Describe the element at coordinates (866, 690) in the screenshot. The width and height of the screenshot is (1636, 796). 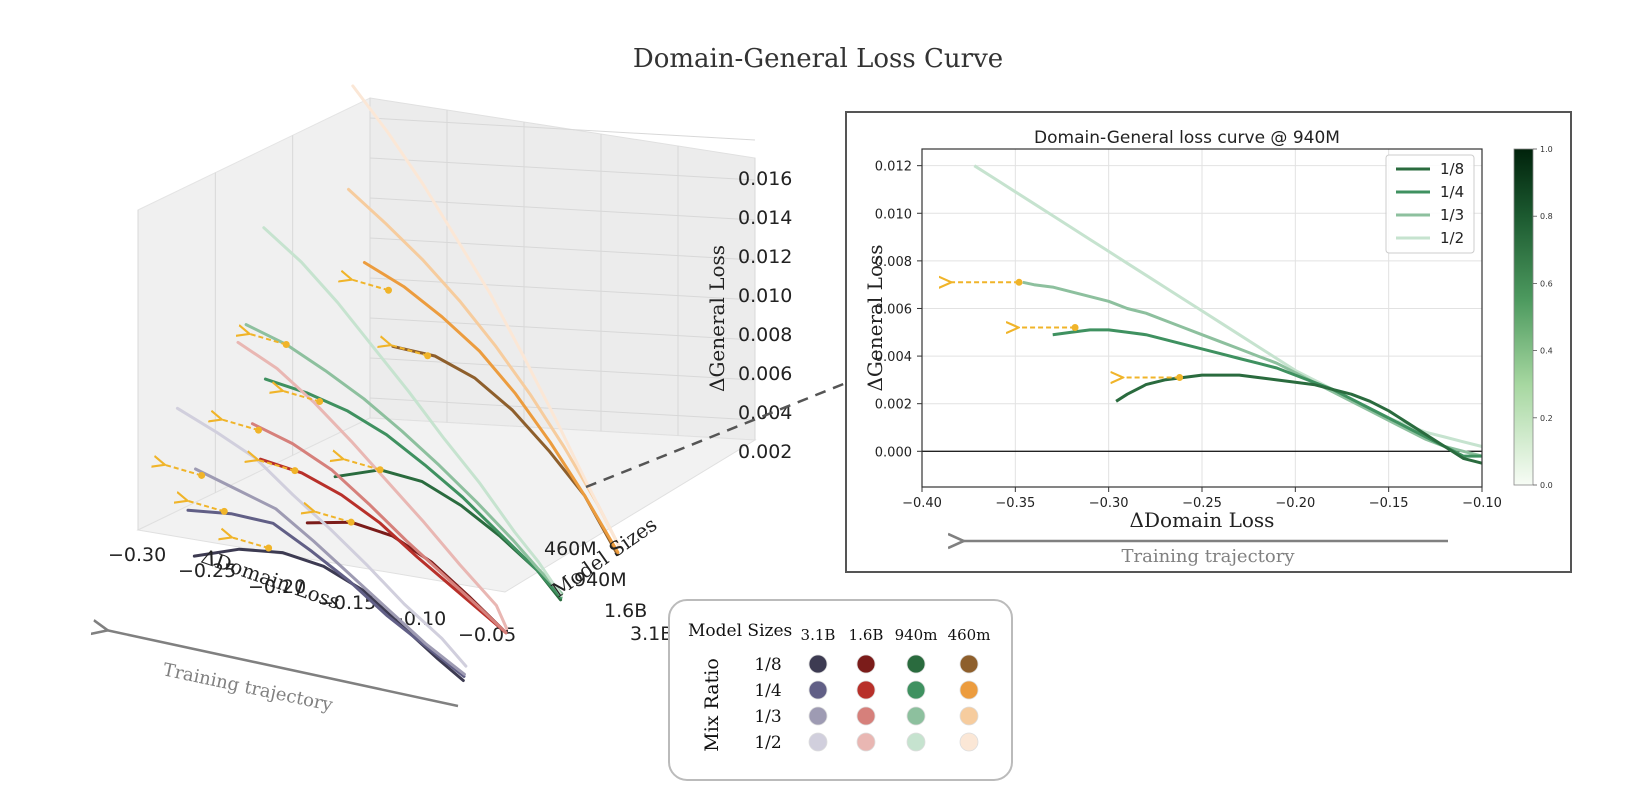
I see `legend-swatch-1.6B-1-4` at that location.